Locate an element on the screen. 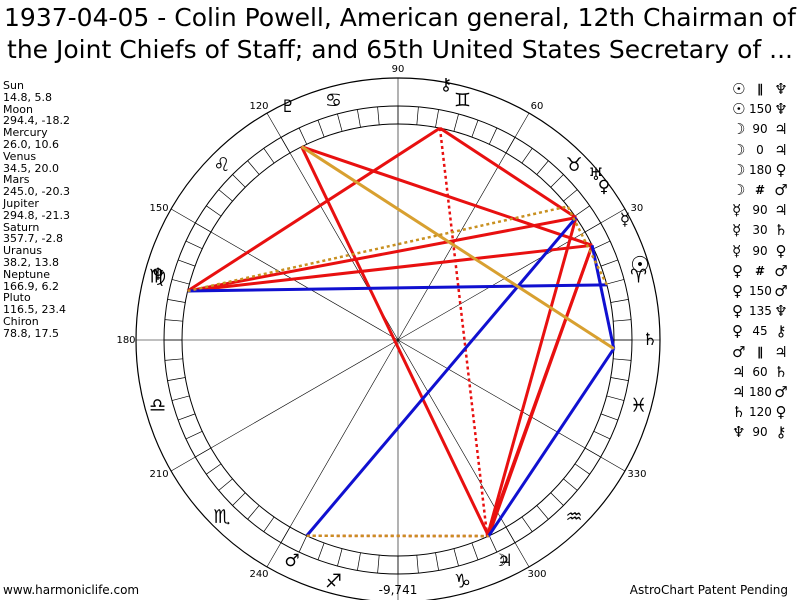  planet-name-saturn: Saturn is located at coordinates (21, 227).